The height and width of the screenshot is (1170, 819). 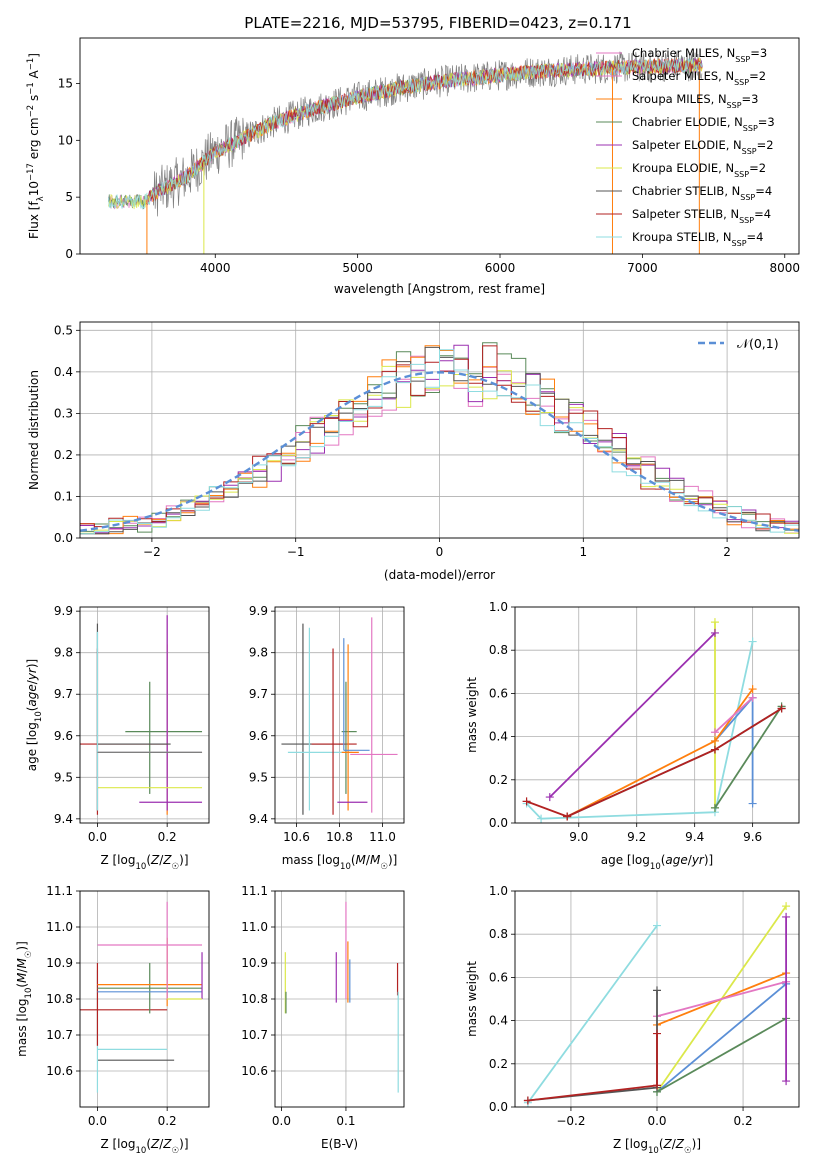 What do you see at coordinates (63, 413) in the screenshot?
I see `y-tick-label: 0.3` at bounding box center [63, 413].